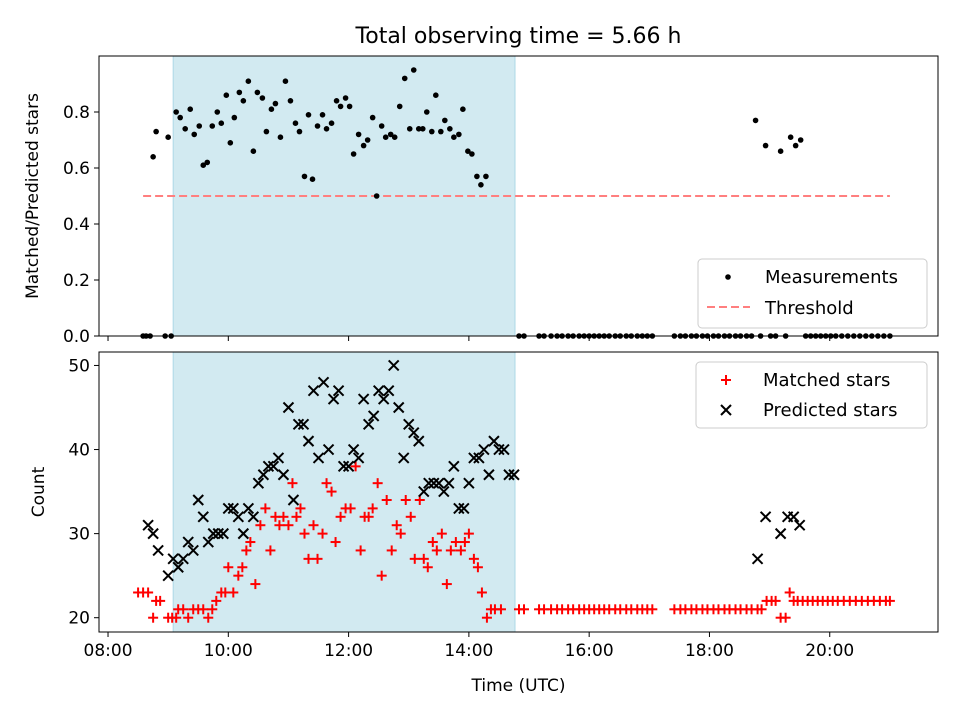 This screenshot has width=960, height=720. What do you see at coordinates (76, 113) in the screenshot?
I see `y-tick-label-ratio: 0.8` at bounding box center [76, 113].